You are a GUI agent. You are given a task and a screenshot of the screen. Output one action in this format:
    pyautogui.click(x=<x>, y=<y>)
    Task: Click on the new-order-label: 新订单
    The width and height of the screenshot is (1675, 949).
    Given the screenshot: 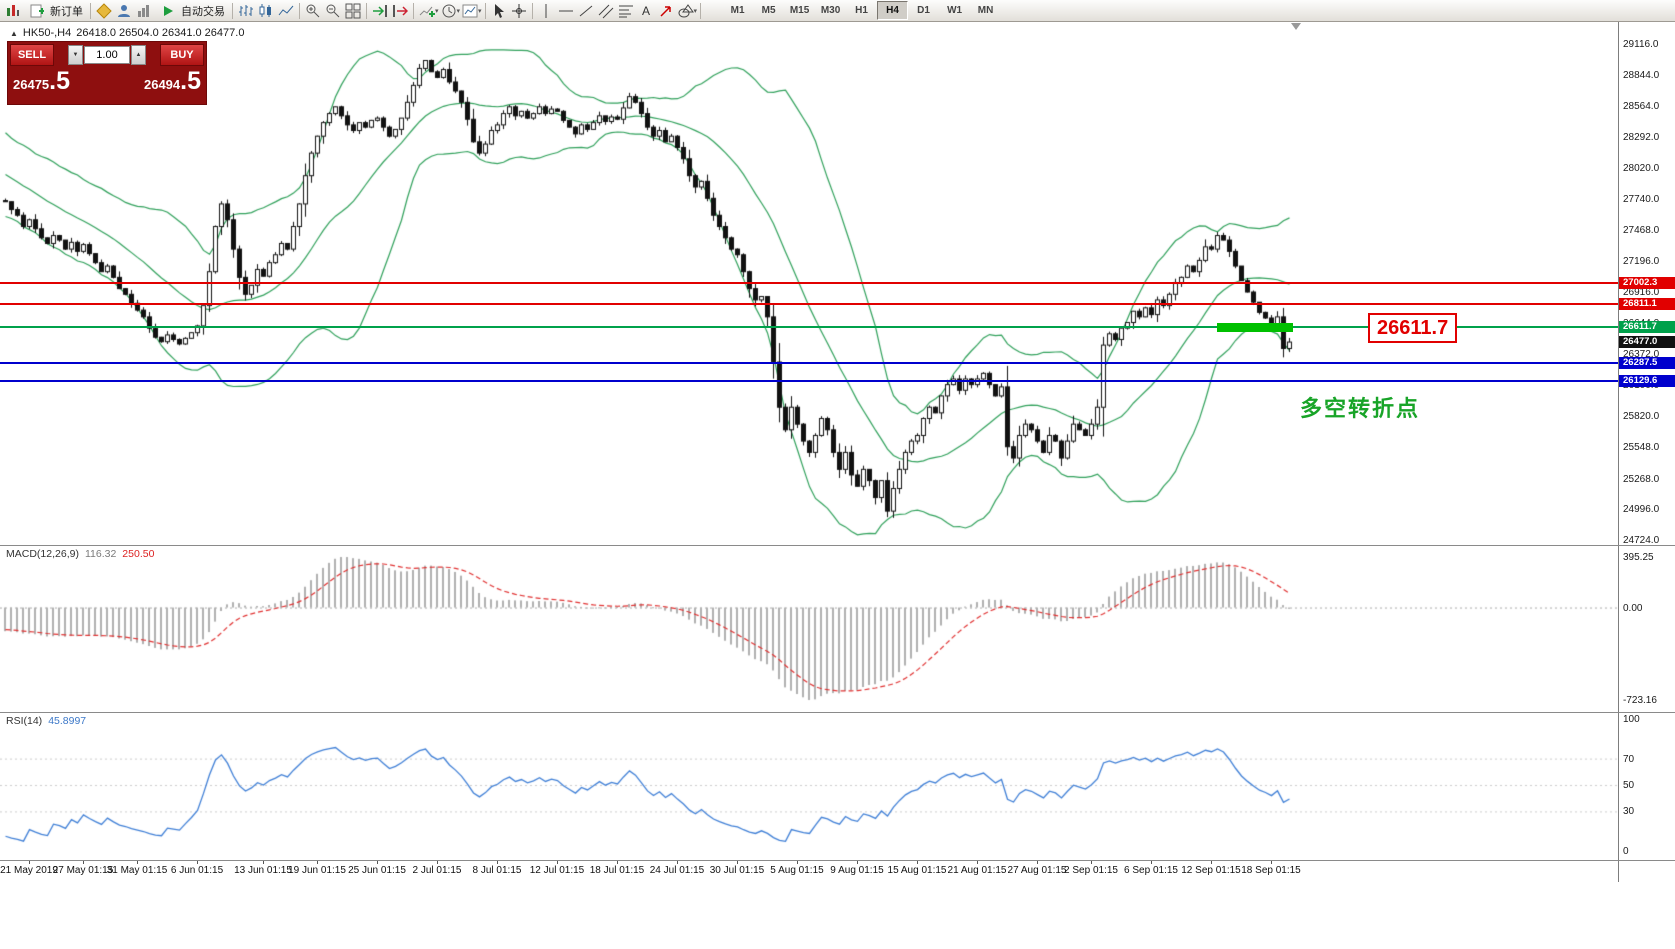 What is the action you would take?
    pyautogui.click(x=66, y=11)
    